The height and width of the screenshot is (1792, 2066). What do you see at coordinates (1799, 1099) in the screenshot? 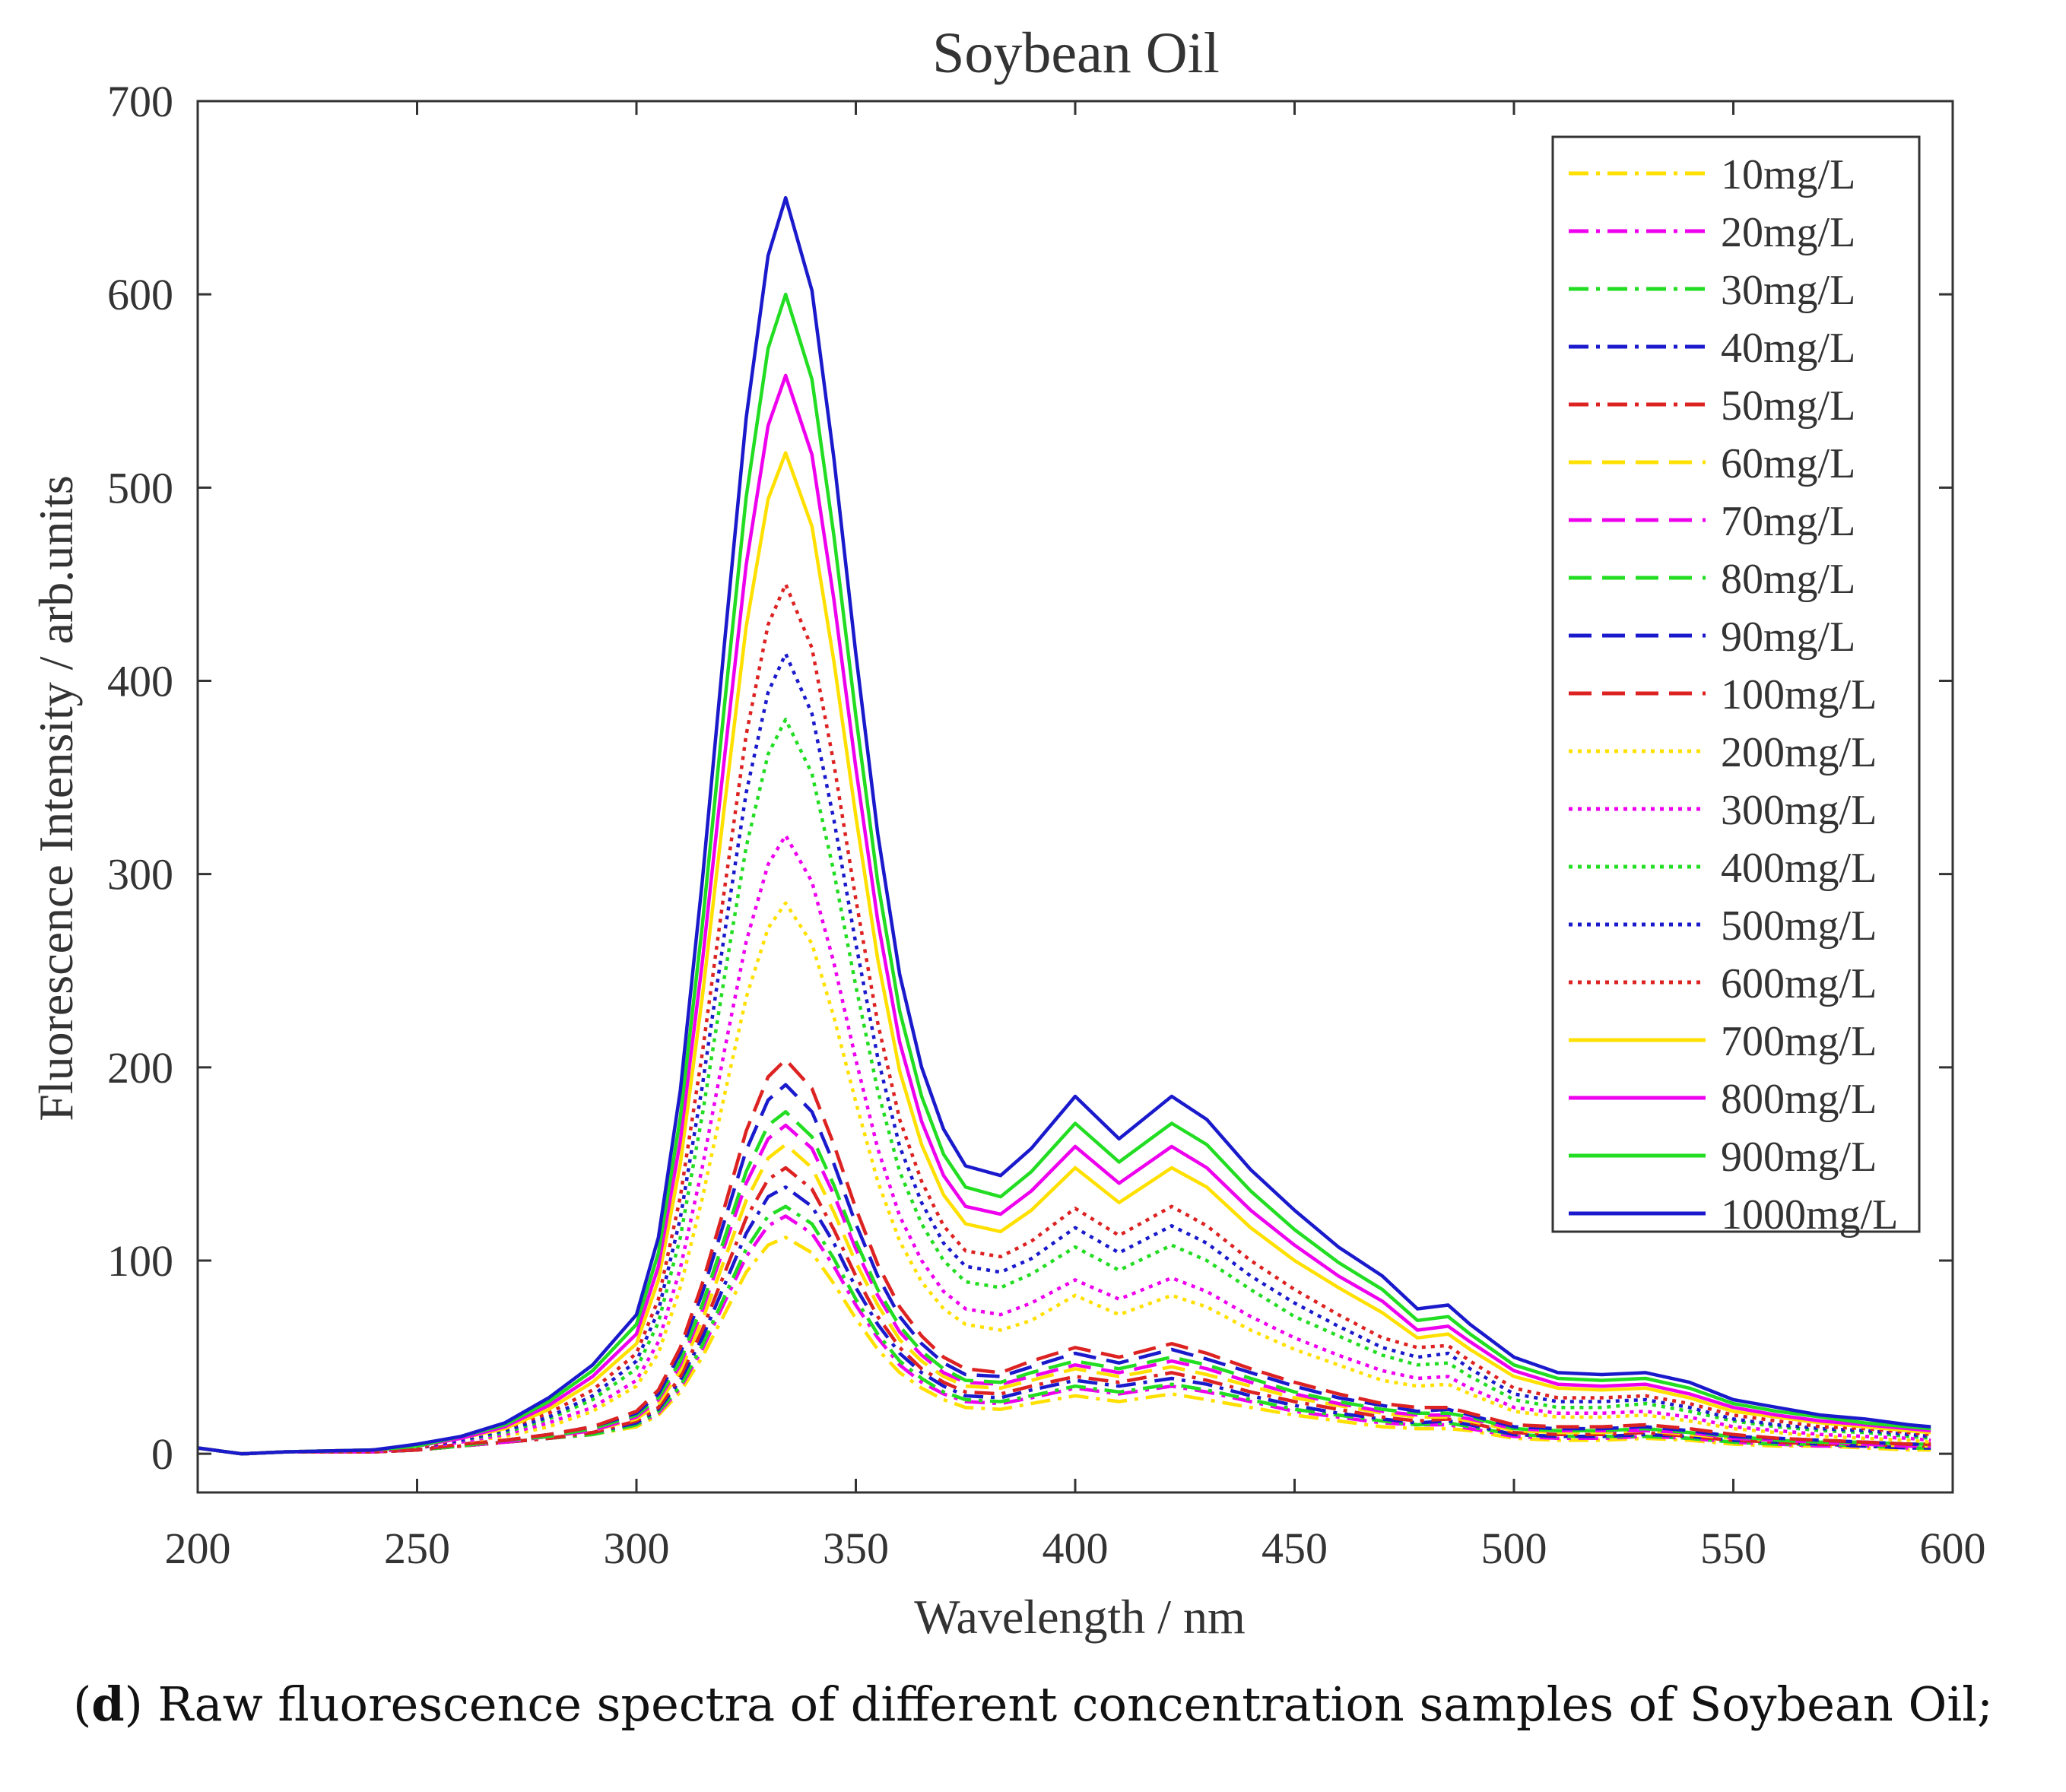
I see `legend-label: 800mg/L` at bounding box center [1799, 1099].